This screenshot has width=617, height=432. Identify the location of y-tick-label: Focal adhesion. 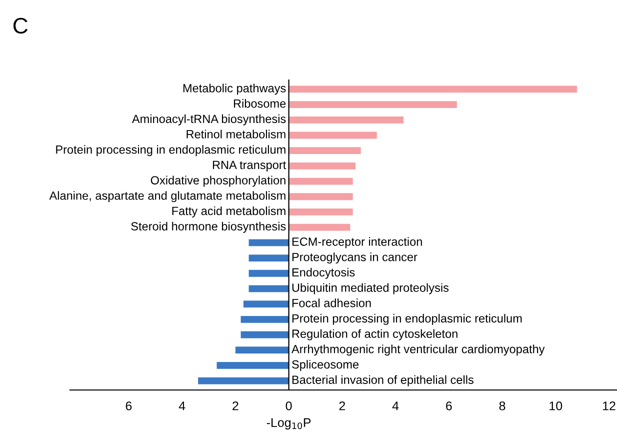
(331, 303).